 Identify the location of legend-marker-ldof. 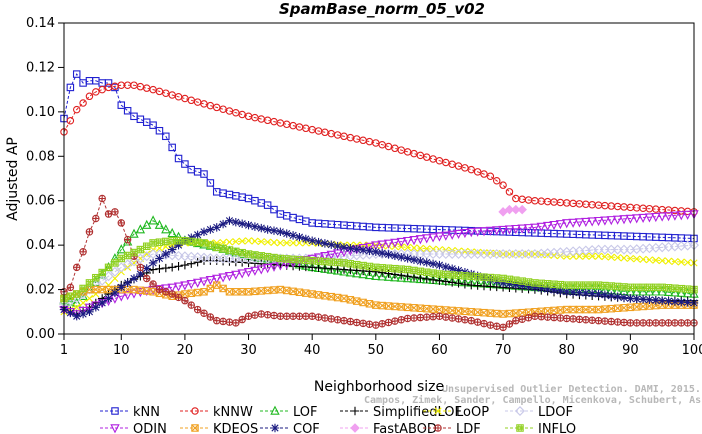
(520, 411).